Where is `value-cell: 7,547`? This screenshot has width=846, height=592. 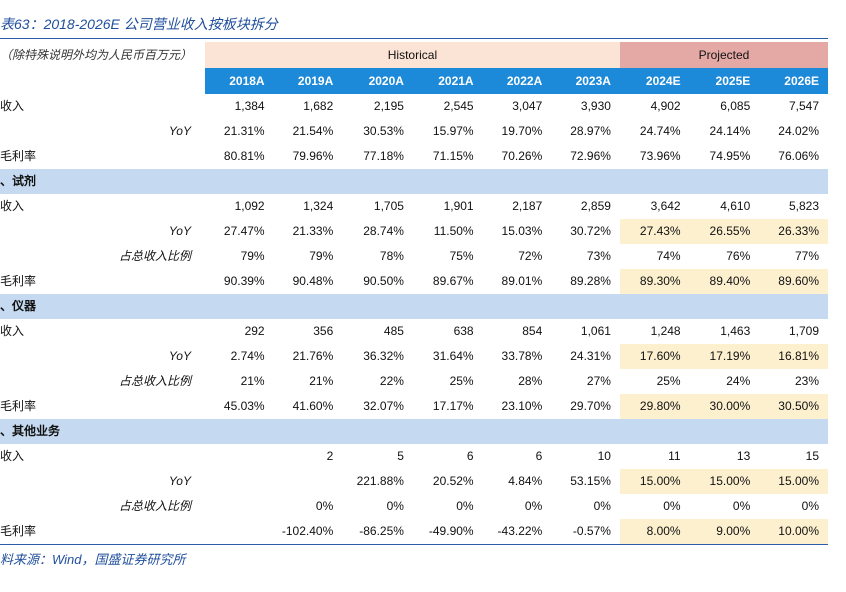
value-cell: 7,547 is located at coordinates (803, 106).